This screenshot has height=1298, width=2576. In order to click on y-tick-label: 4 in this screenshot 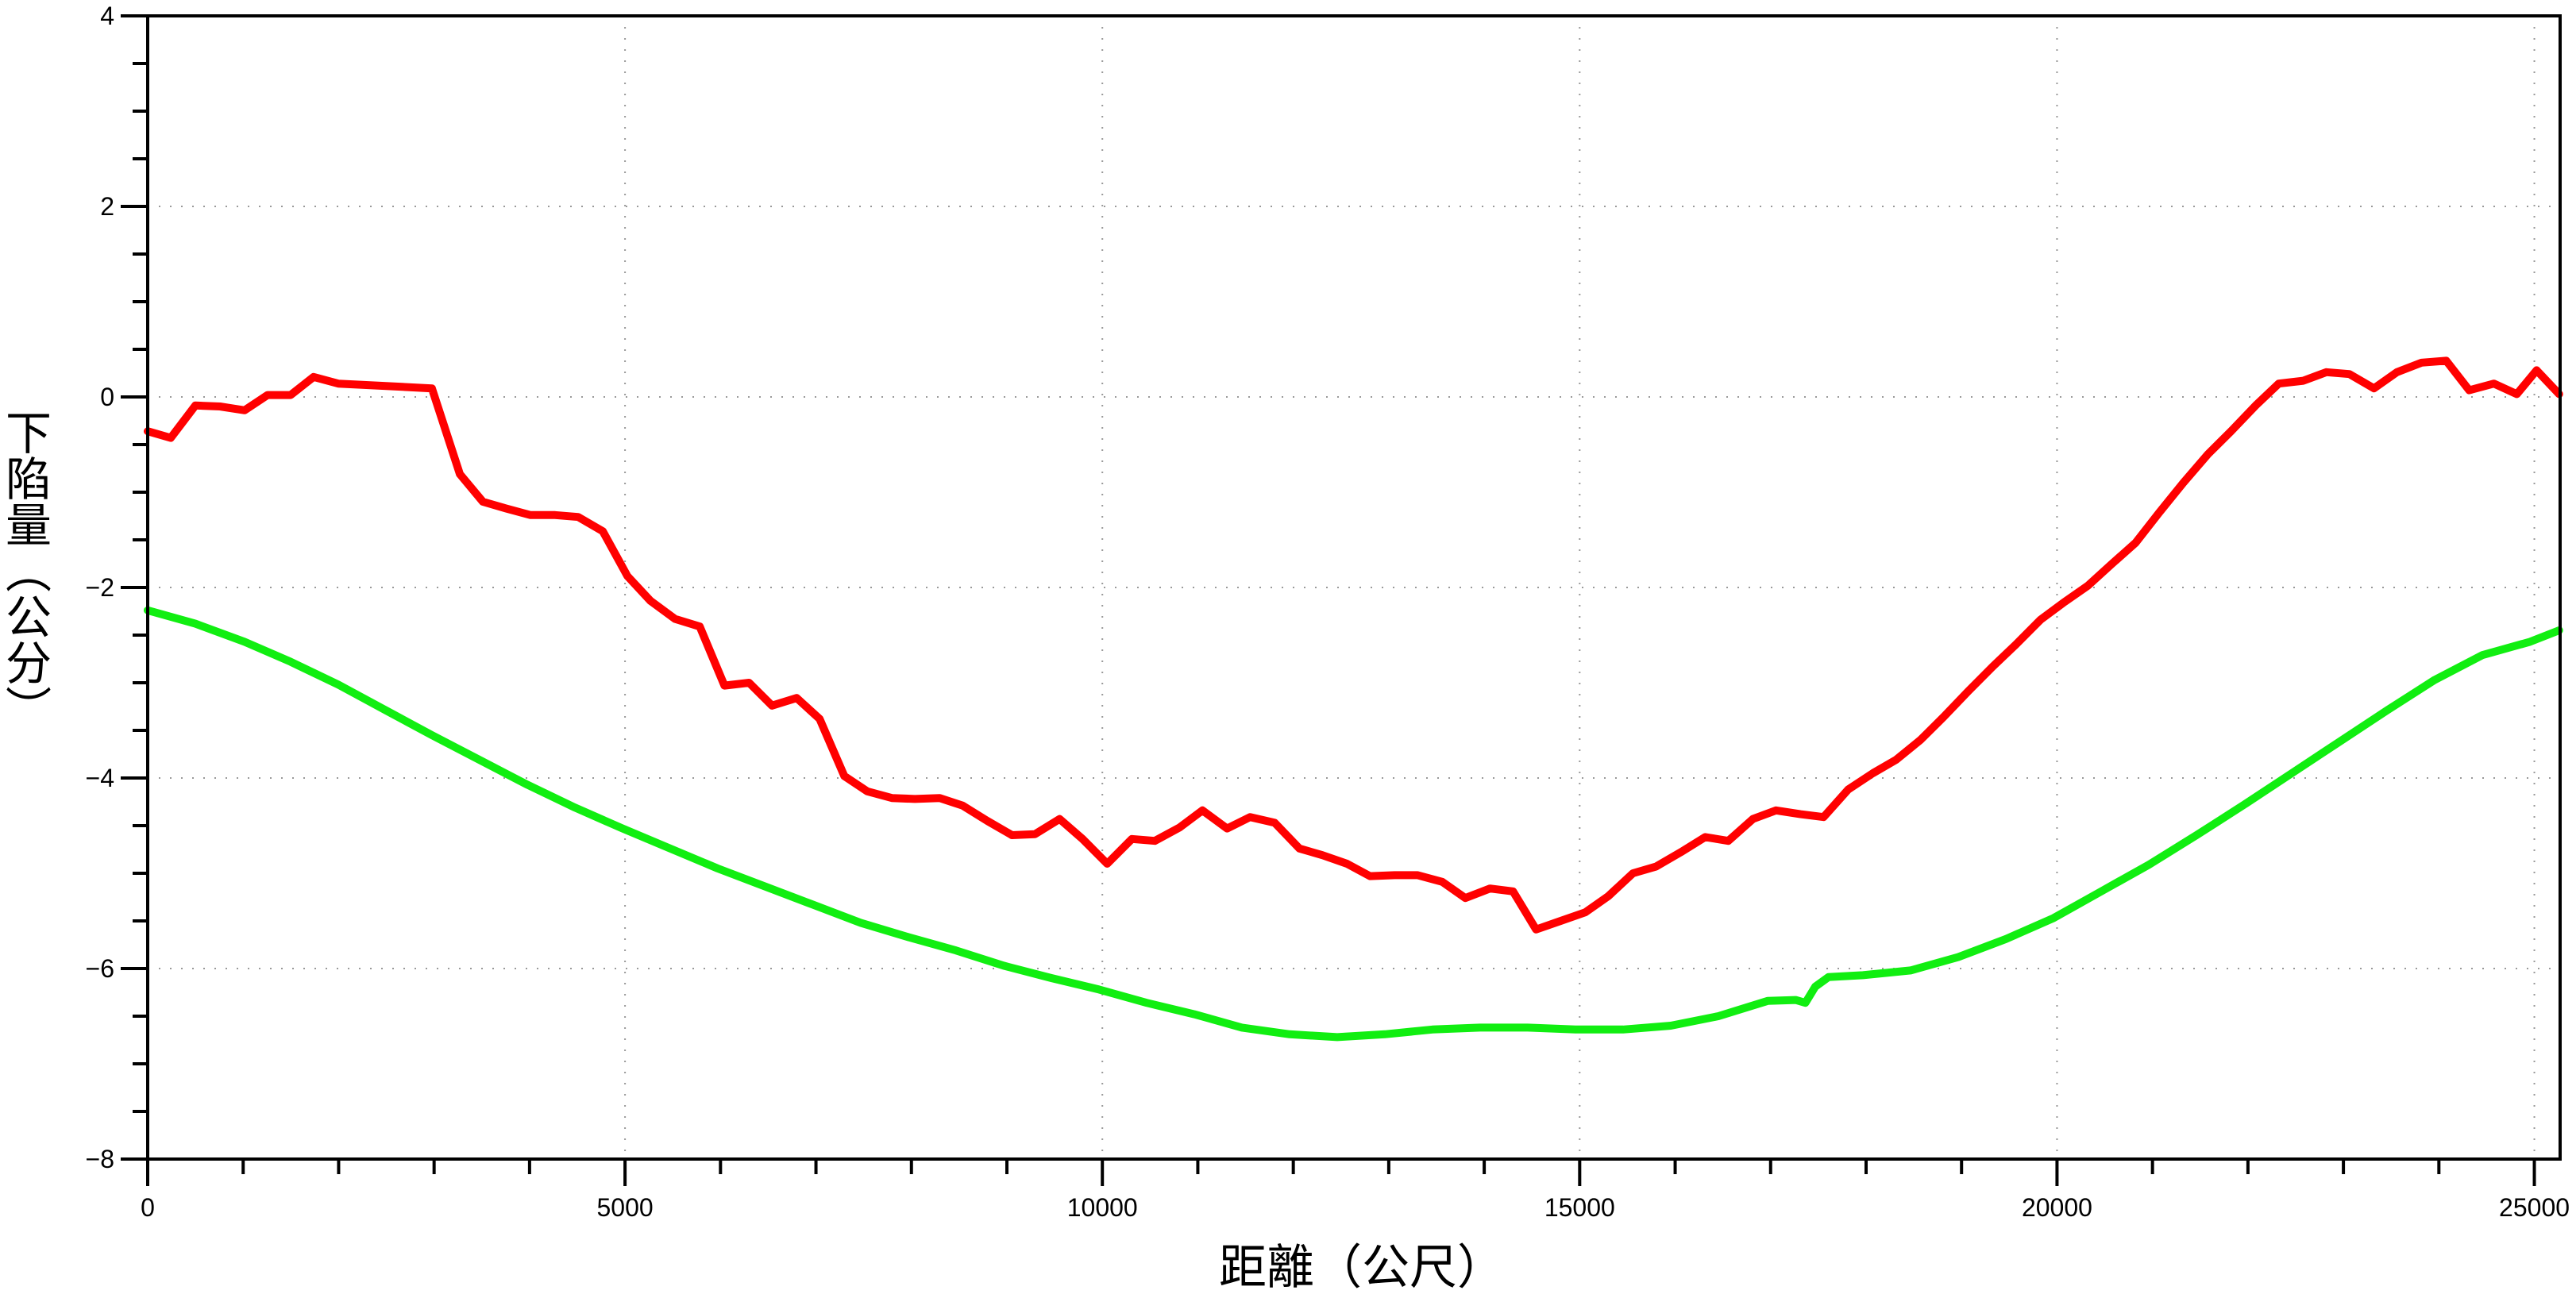, I will do `click(107, 16)`.